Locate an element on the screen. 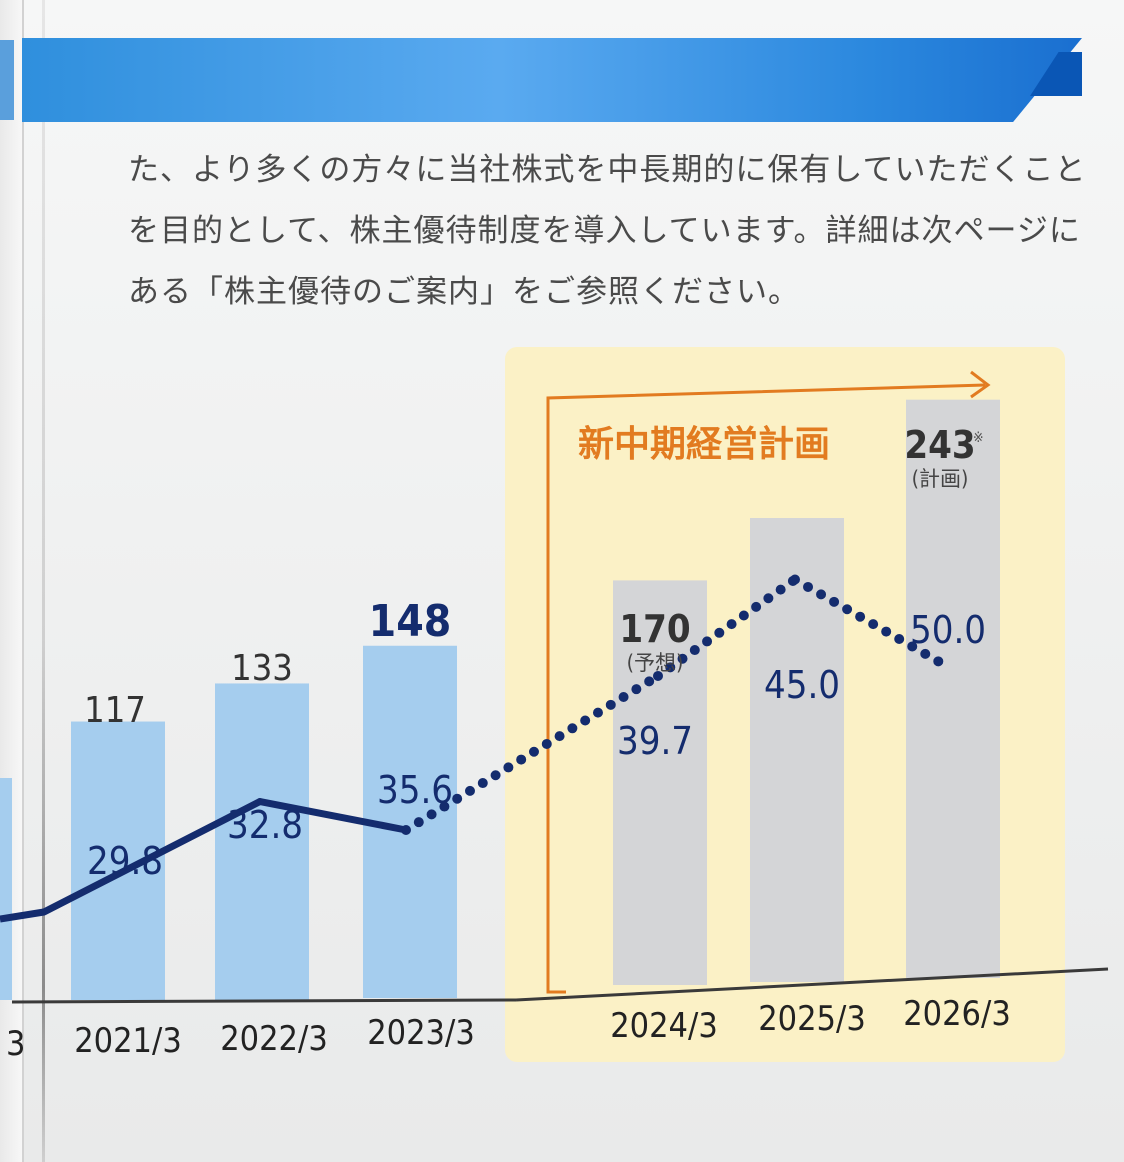 The height and width of the screenshot is (1162, 1124). line-value-label-2023/3: 35.6 is located at coordinates (415, 790).